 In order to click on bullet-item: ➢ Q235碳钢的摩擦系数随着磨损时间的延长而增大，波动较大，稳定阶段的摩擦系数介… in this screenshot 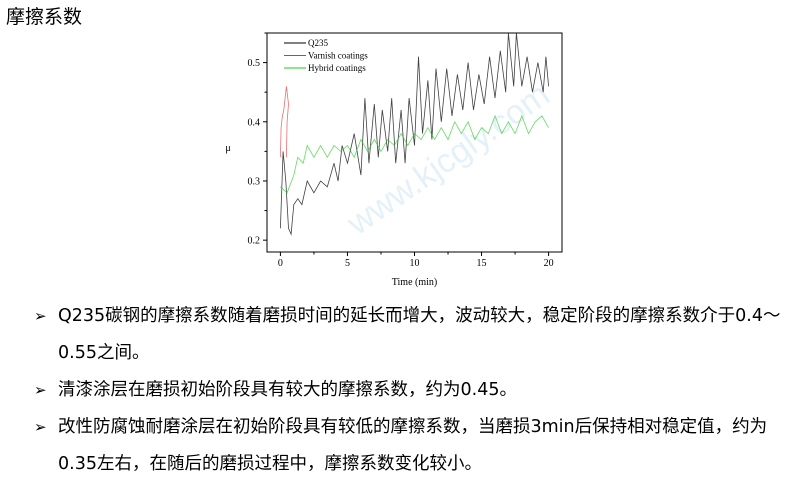, I will do `click(409, 335)`.